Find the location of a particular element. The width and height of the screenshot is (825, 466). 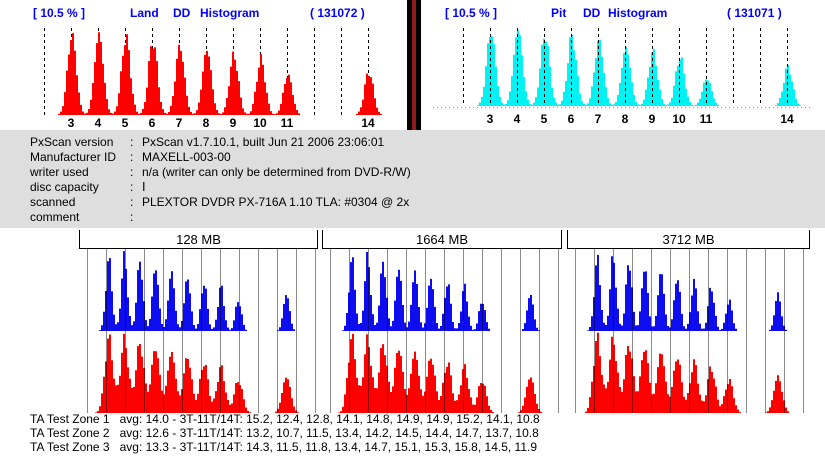

pit-scale-label: [ 10.5 % ] is located at coordinates (471, 13).